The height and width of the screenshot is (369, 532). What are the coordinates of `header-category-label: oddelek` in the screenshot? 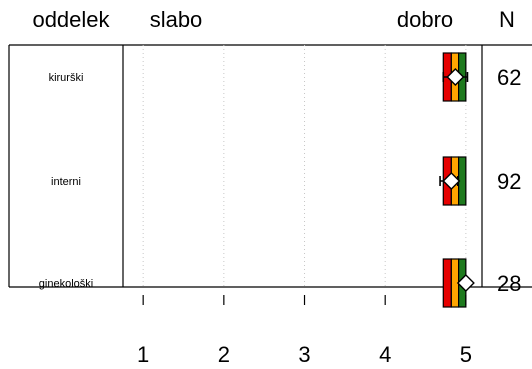 It's located at (71, 19).